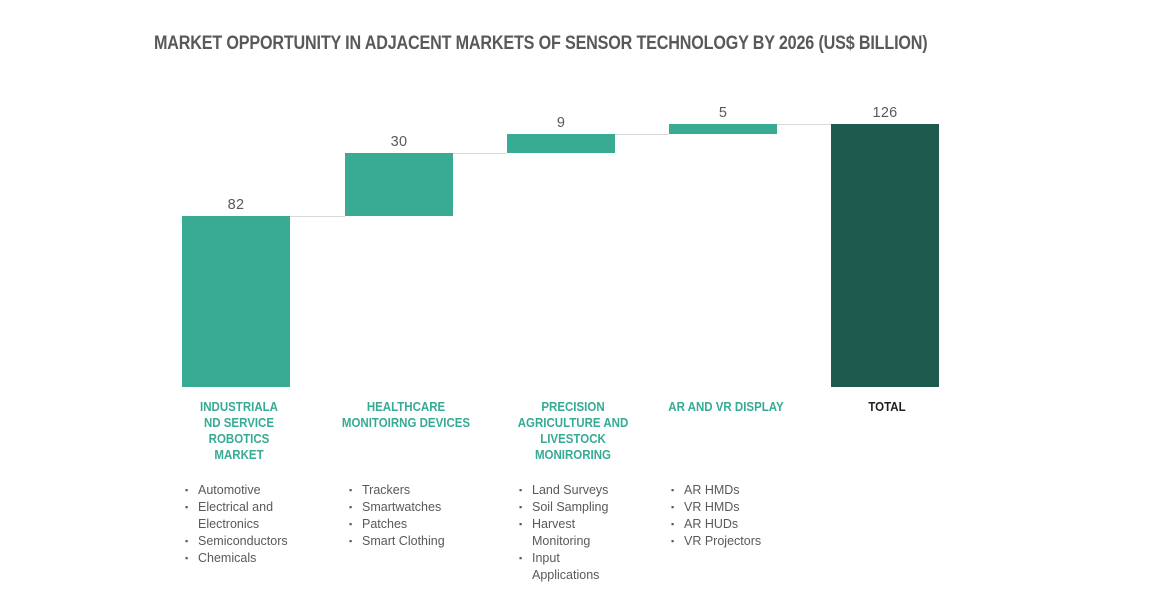  Describe the element at coordinates (573, 423) in the screenshot. I see `category-label-line: AGRICULTURE AND` at that location.